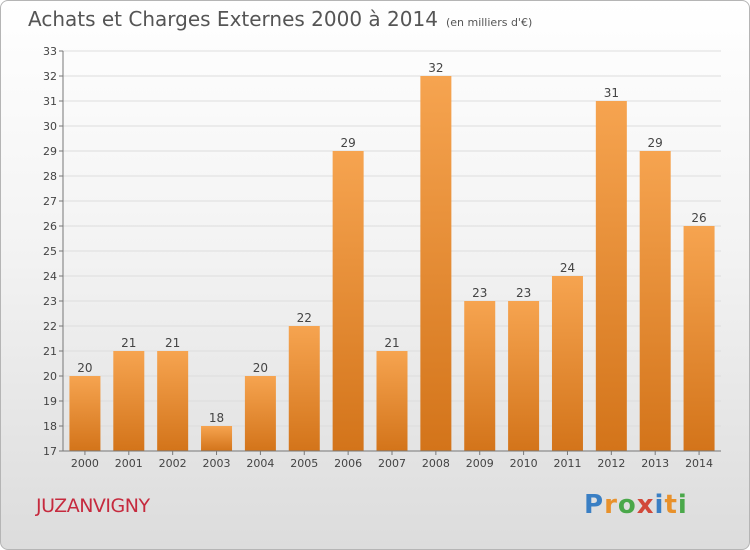  Describe the element at coordinates (611, 93) in the screenshot. I see `data-label: 31` at that location.